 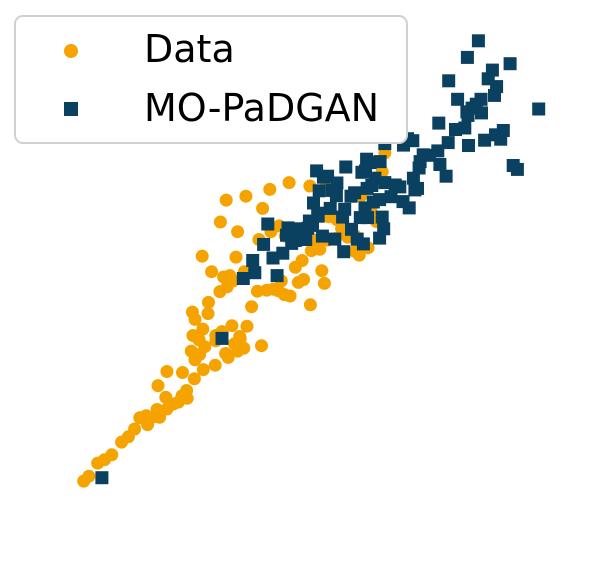 What do you see at coordinates (189, 49) in the screenshot?
I see `legend-label-data: Data` at bounding box center [189, 49].